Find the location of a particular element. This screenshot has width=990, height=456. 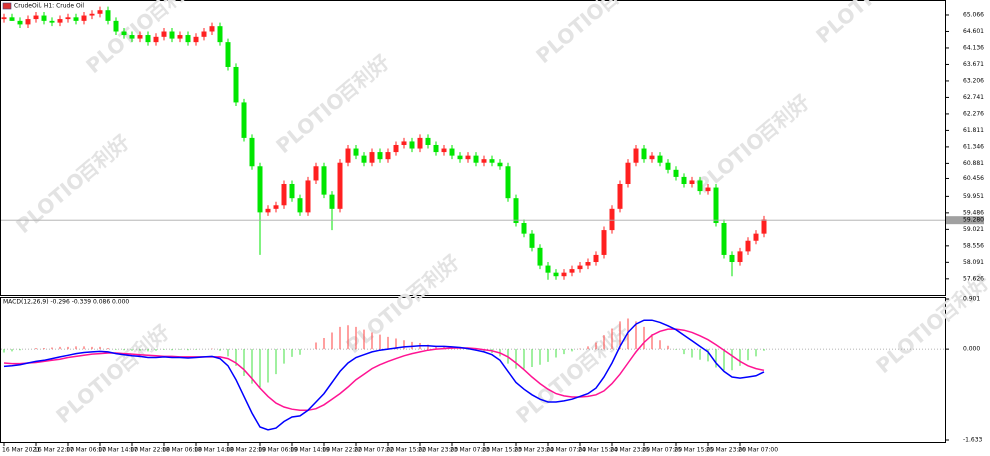

x-tick-label: 24 Mar 07:00 is located at coordinates (566, 450).